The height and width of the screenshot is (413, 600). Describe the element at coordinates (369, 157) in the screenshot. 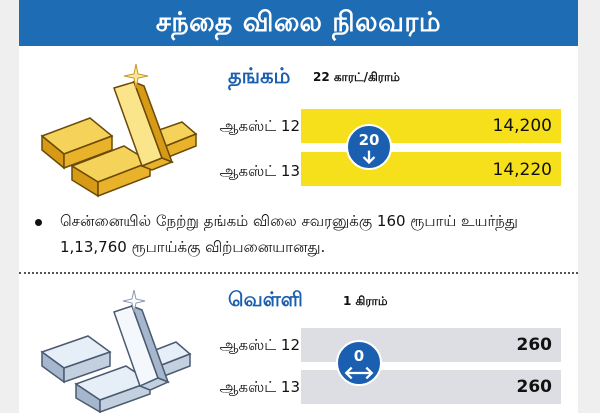

I see `arrow-down-icon` at that location.